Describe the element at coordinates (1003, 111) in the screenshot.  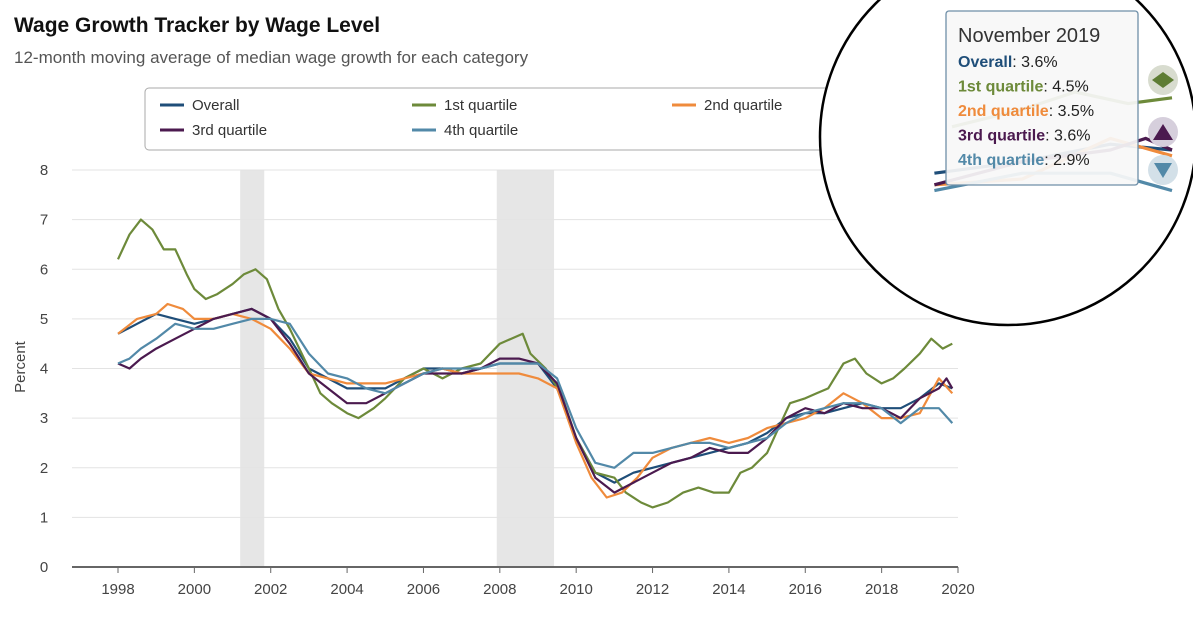
I see `tooltip-series-label: 2nd quartile` at that location.